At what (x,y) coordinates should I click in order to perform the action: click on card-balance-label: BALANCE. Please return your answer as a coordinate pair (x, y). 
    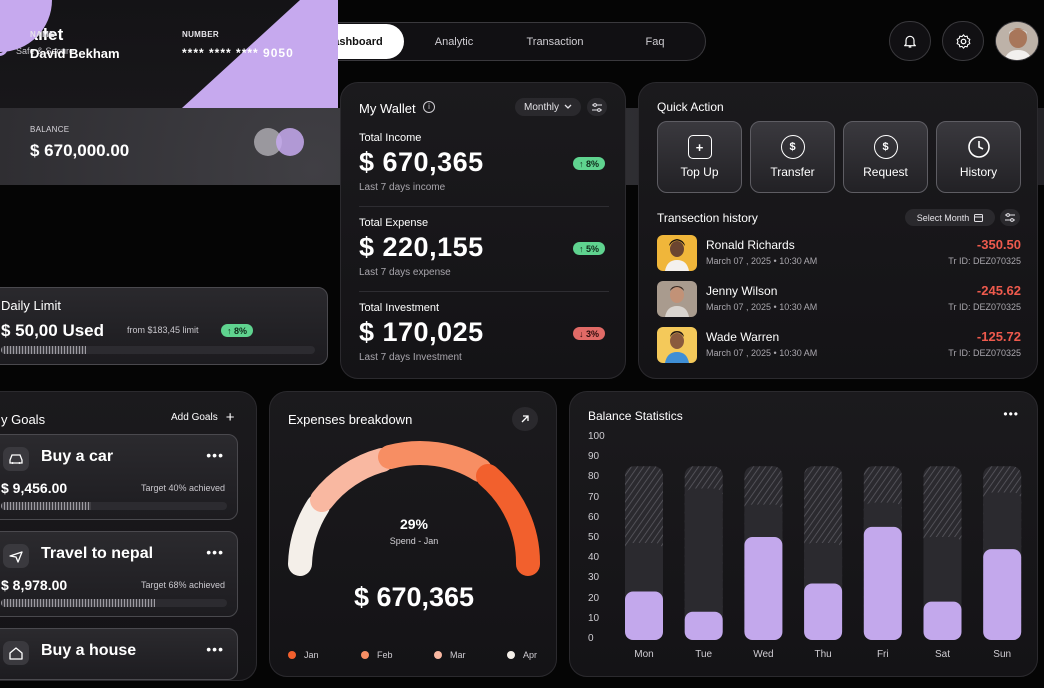
    Looking at the image, I should click on (50, 129).